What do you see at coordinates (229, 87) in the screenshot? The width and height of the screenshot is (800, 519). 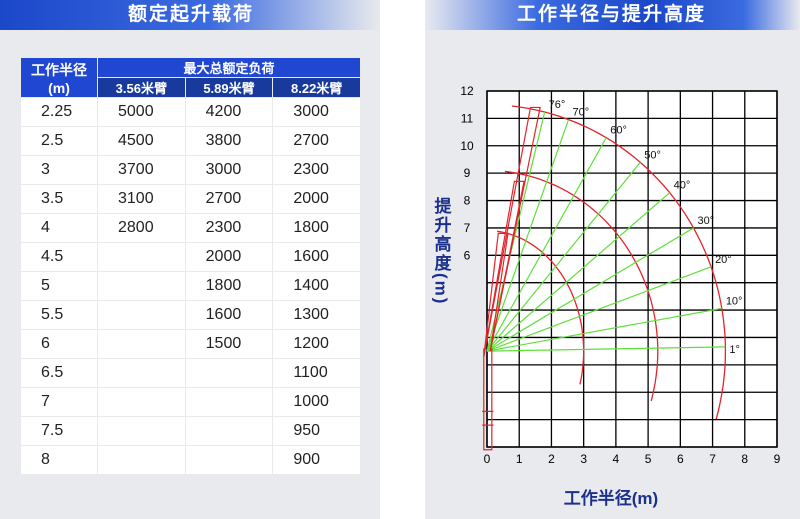 I see `boom-header: 5.89米臂` at bounding box center [229, 87].